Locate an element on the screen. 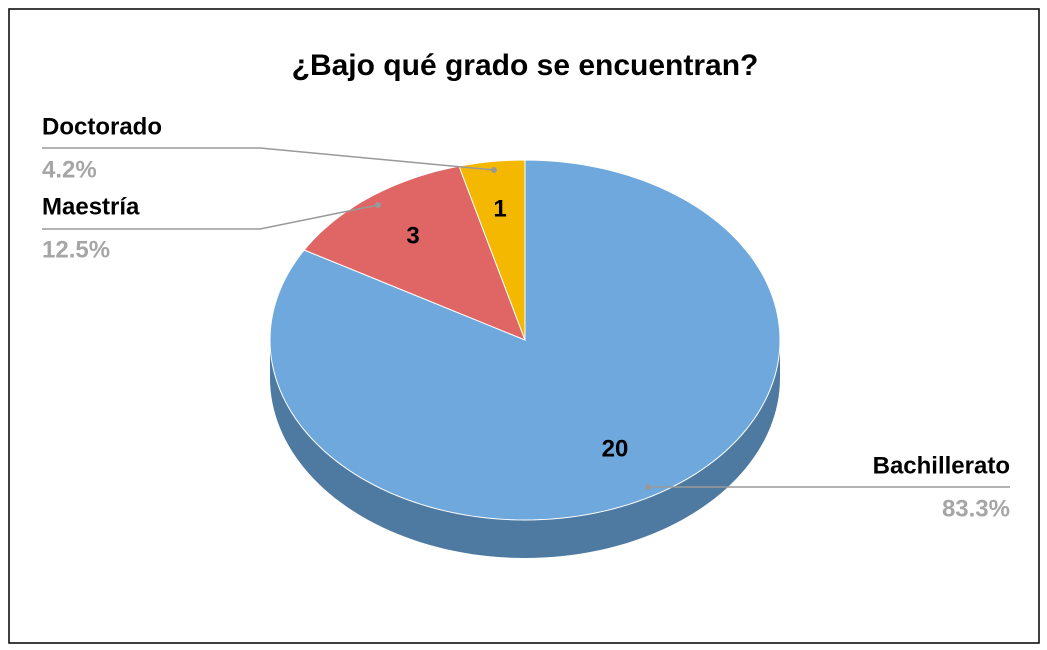 This screenshot has height=650, width=1047. percent-label: 12.5% is located at coordinates (76, 249).